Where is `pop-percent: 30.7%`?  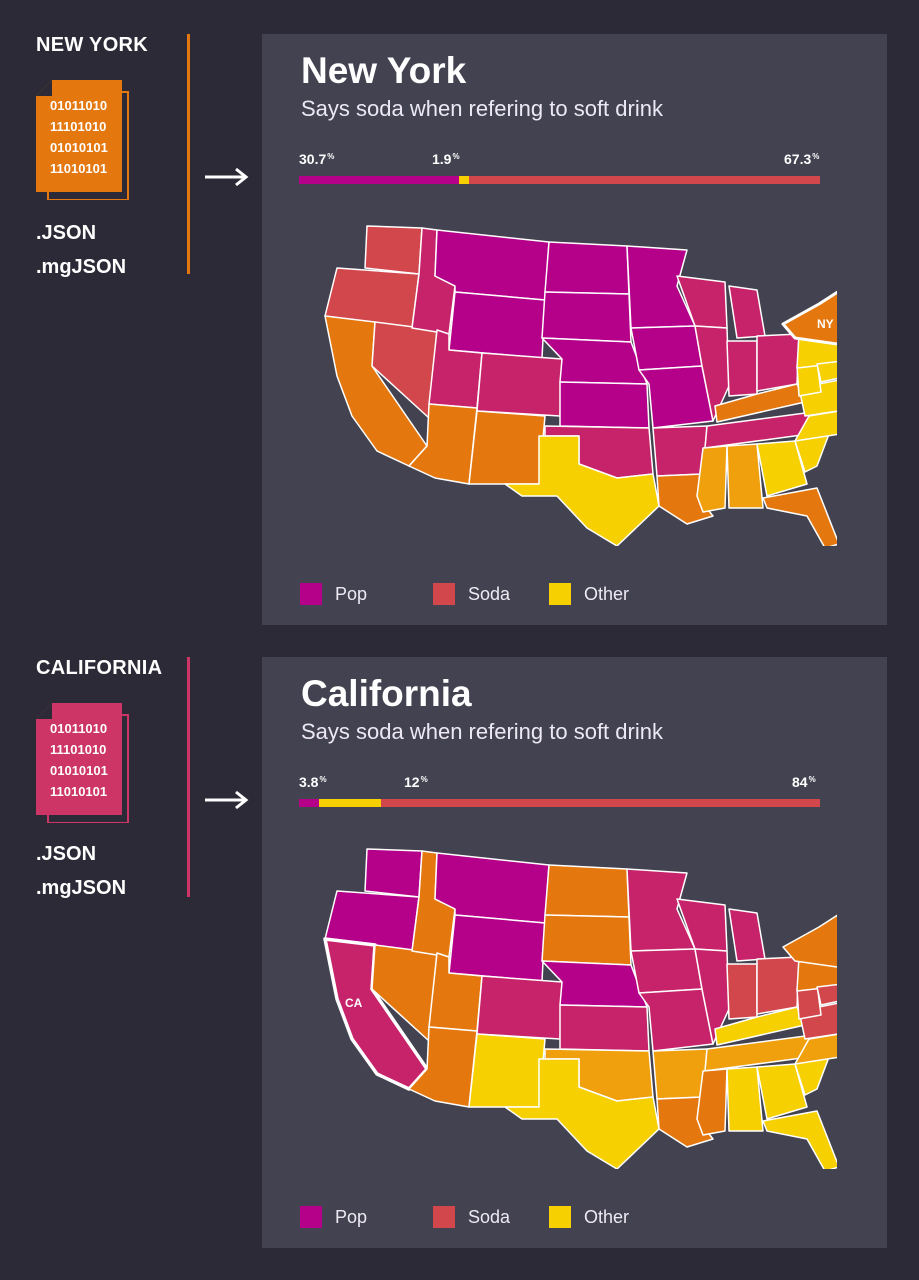 pop-percent: 30.7% is located at coordinates (317, 159).